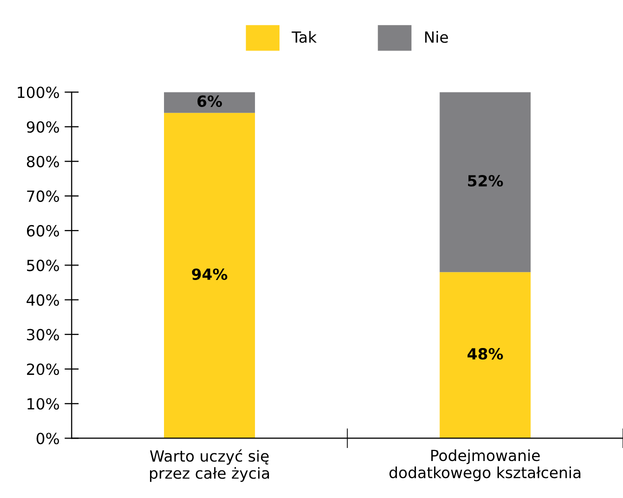 This screenshot has height=498, width=623. I want to click on text: 94%, so click(210, 274).